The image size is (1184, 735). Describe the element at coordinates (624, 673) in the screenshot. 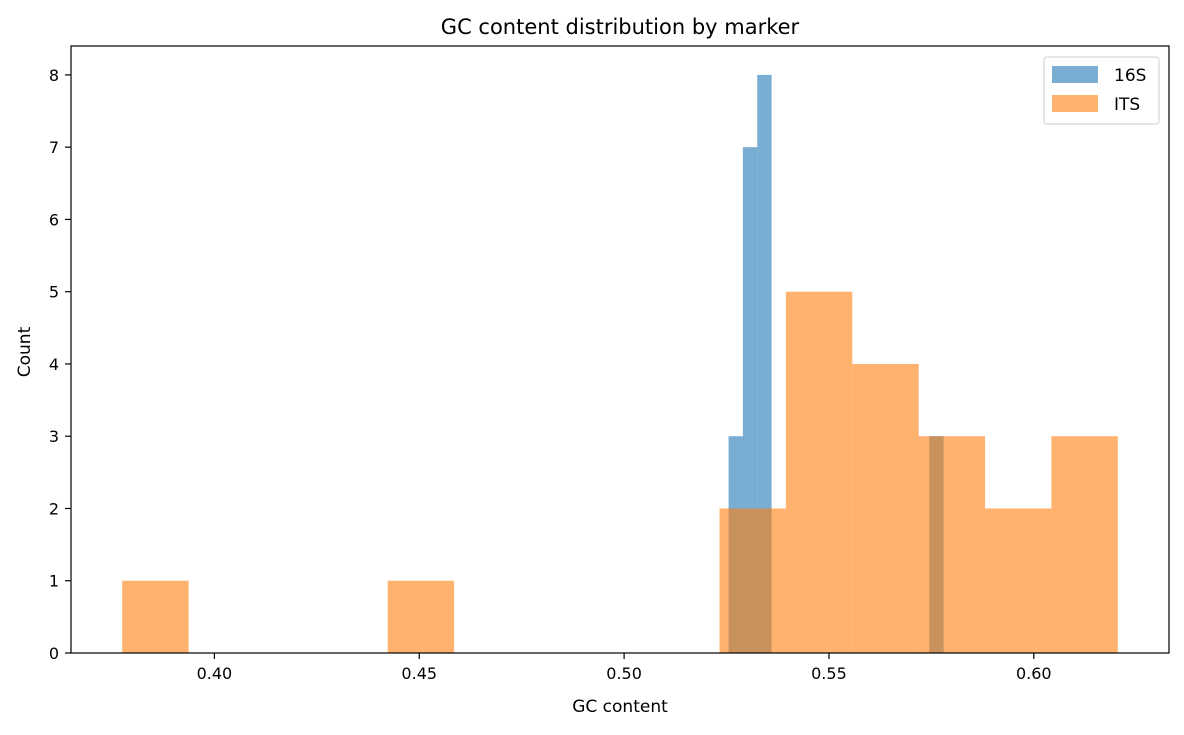

I see `x-tick-label: 0.50` at that location.